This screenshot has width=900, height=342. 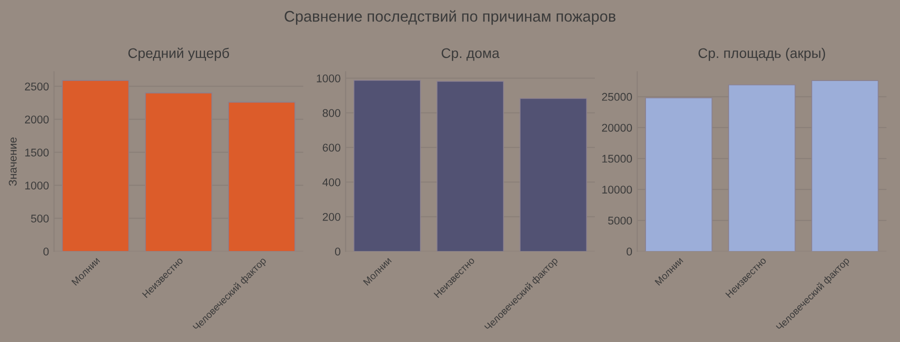 What do you see at coordinates (331, 182) in the screenshot?
I see `y-tick-label: 400` at bounding box center [331, 182].